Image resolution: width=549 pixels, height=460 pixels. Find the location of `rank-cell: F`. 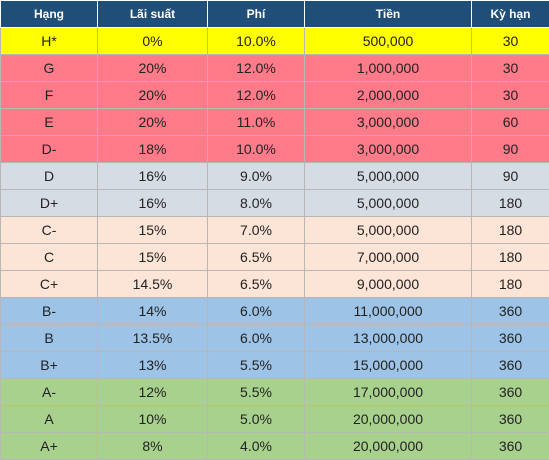

rank-cell: F is located at coordinates (49, 95).